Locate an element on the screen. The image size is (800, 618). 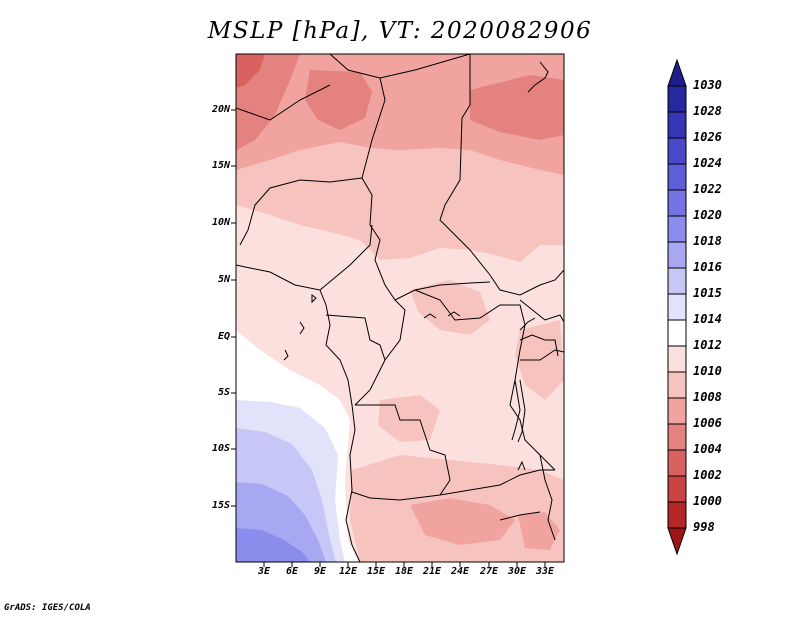
field-1004-northwest is located at coordinates (250, 71).